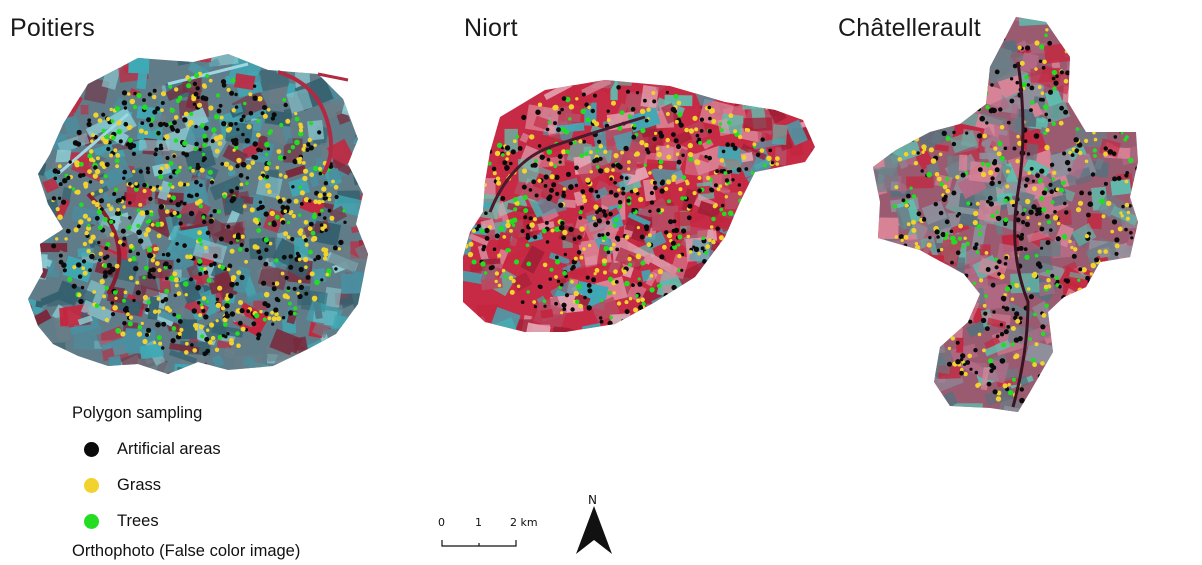 Image resolution: width=1202 pixels, height=565 pixels. Describe the element at coordinates (137, 413) in the screenshot. I see `legend-title: Polygon sampling` at that location.